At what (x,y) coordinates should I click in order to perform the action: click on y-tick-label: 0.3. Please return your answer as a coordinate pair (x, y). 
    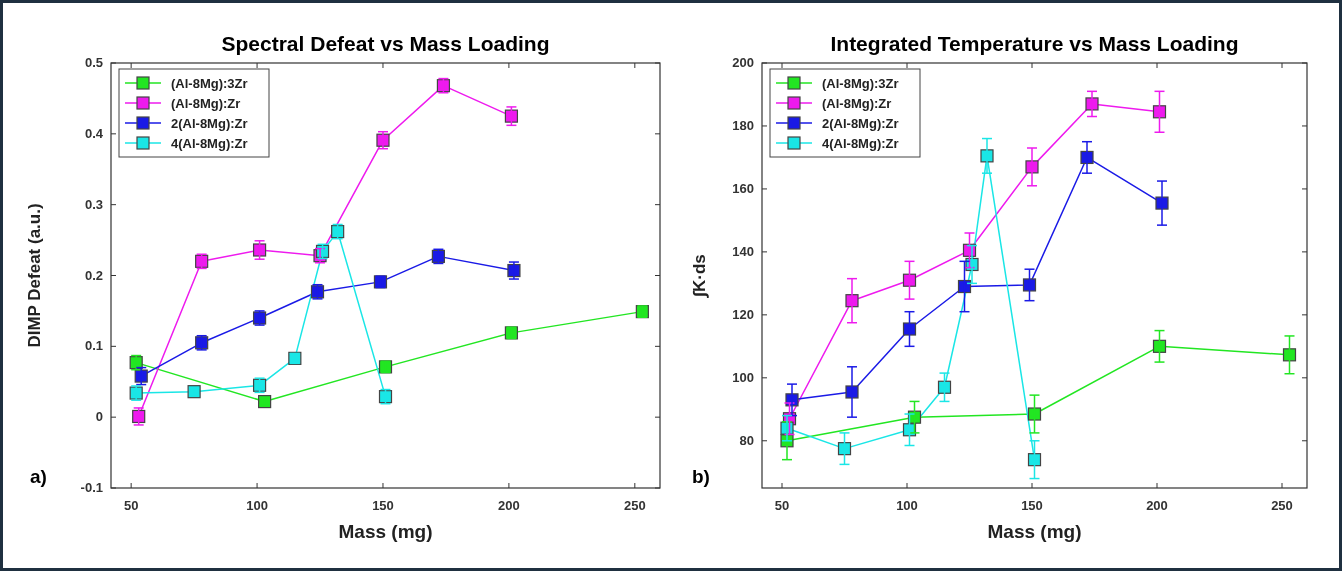
    Looking at the image, I should click on (93, 204).